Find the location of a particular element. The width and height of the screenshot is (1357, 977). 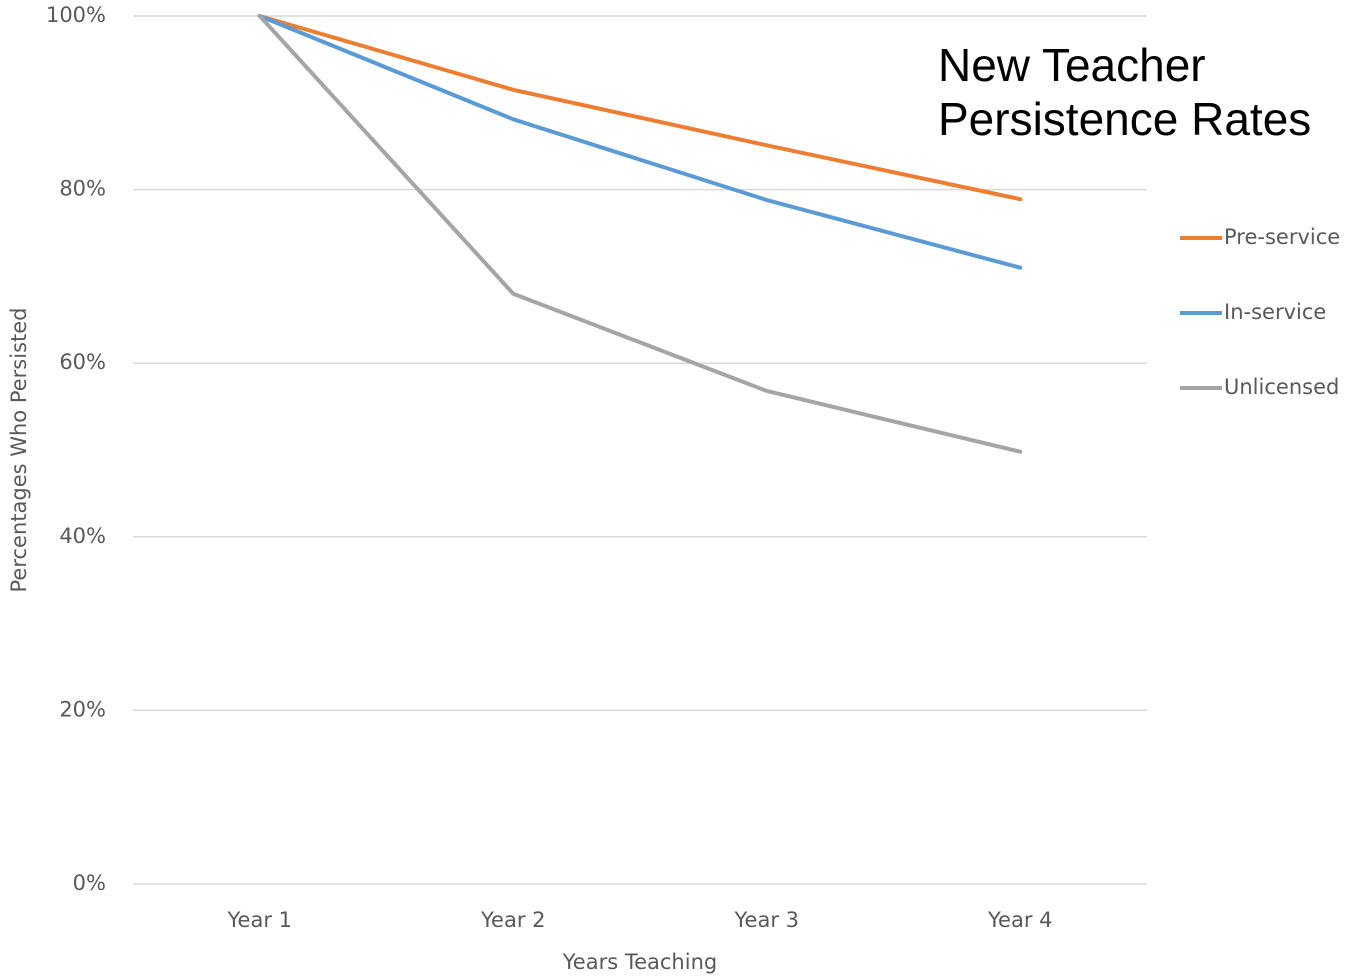

legend-label: Unlicensed is located at coordinates (1281, 387).